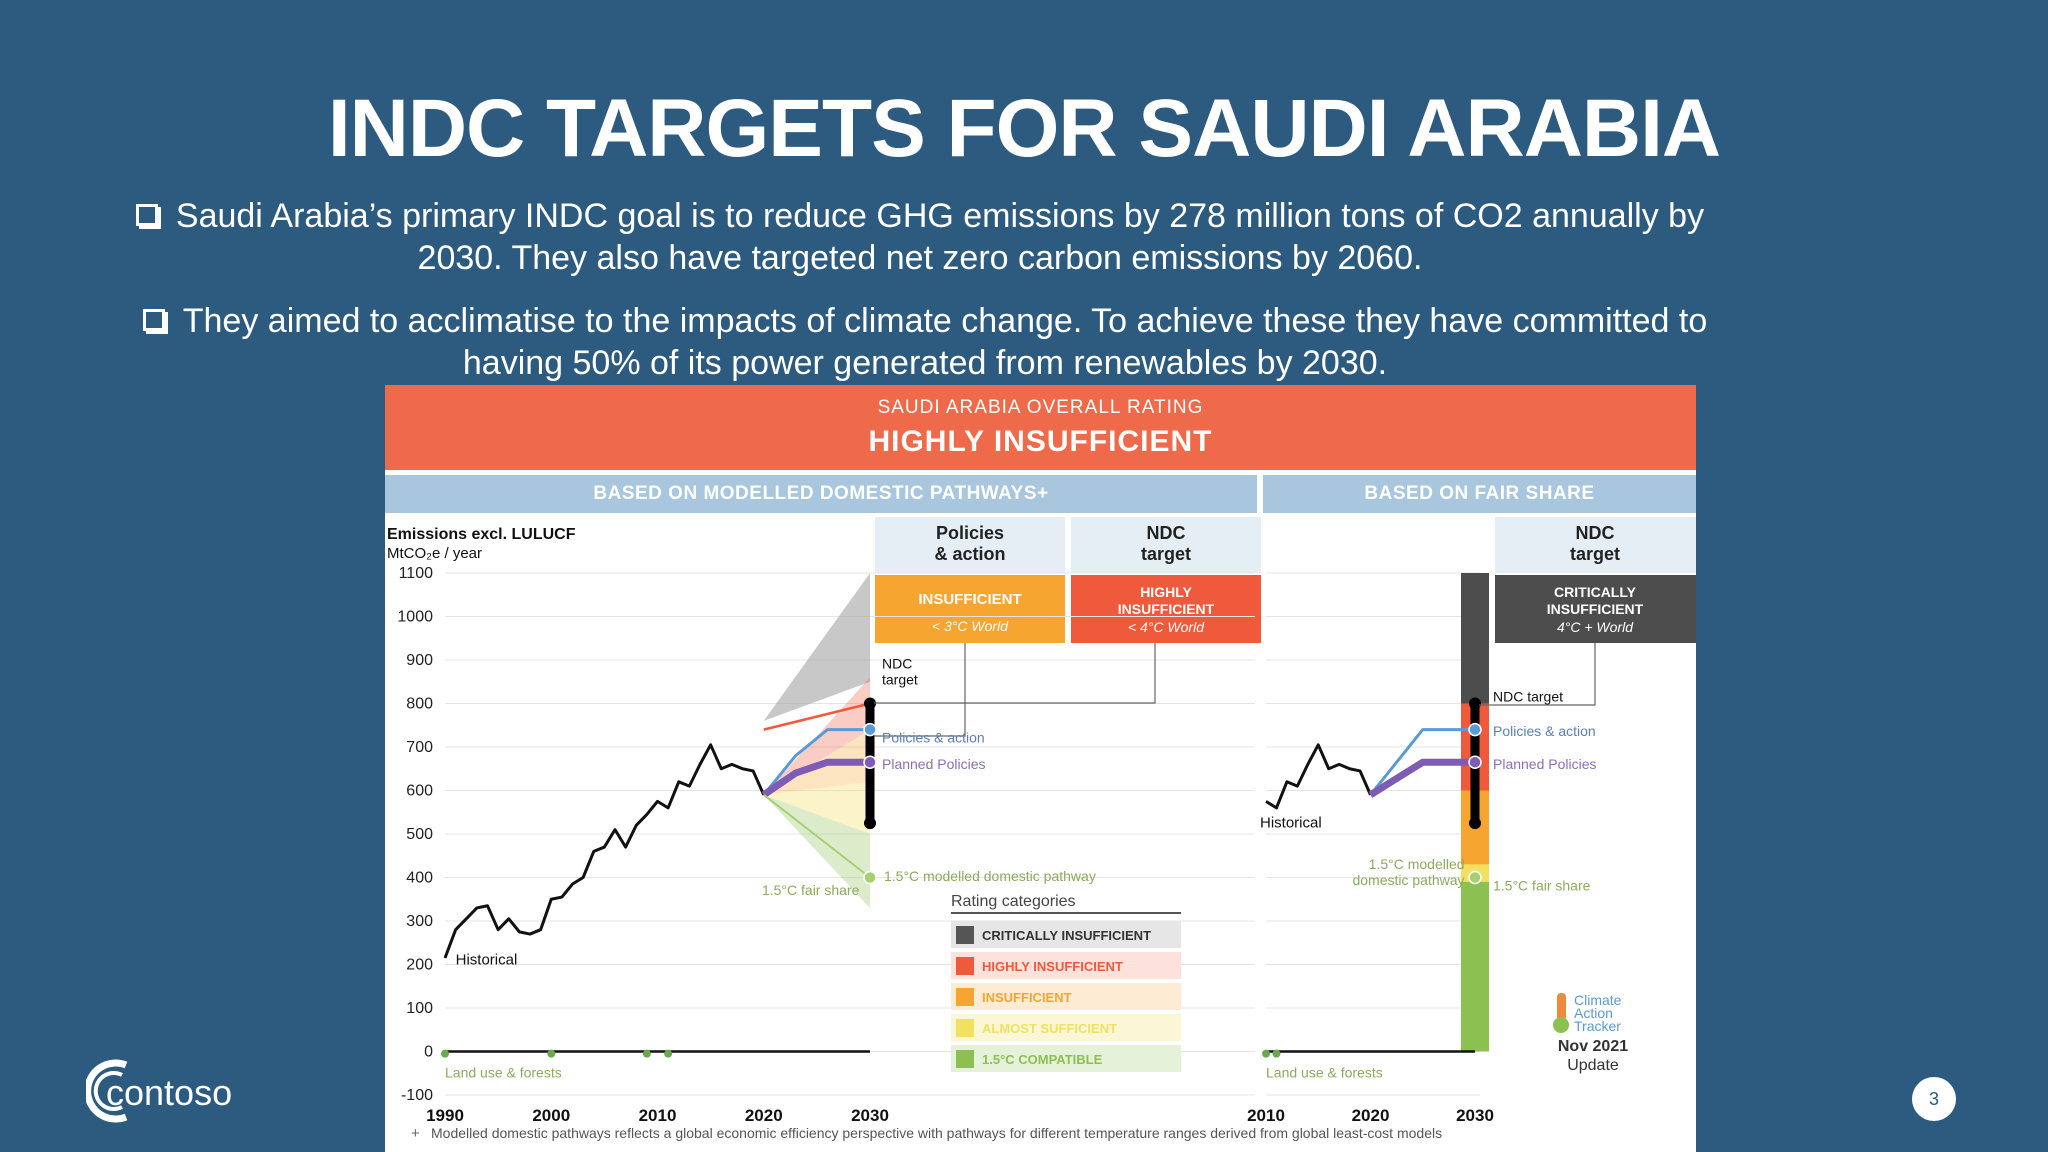 This screenshot has width=2048, height=1152. What do you see at coordinates (1545, 764) in the screenshot?
I see `label-planned-policies-right: Planned Policies` at bounding box center [1545, 764].